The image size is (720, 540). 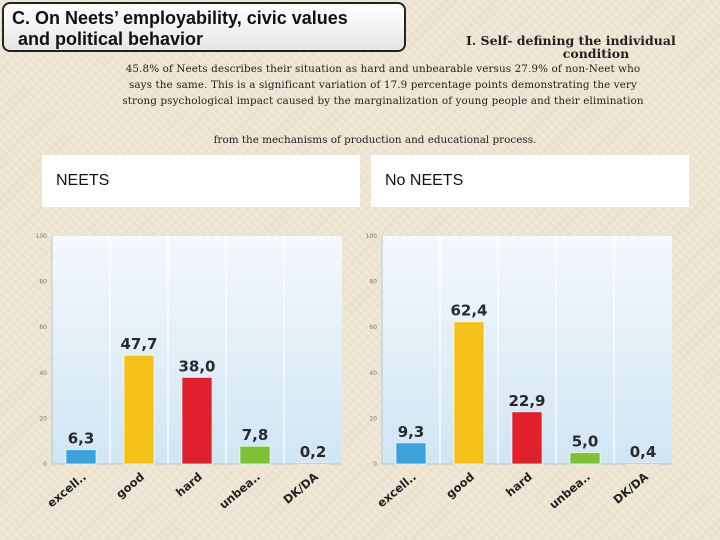 What do you see at coordinates (313, 452) in the screenshot?
I see `data-label: 0,2` at bounding box center [313, 452].